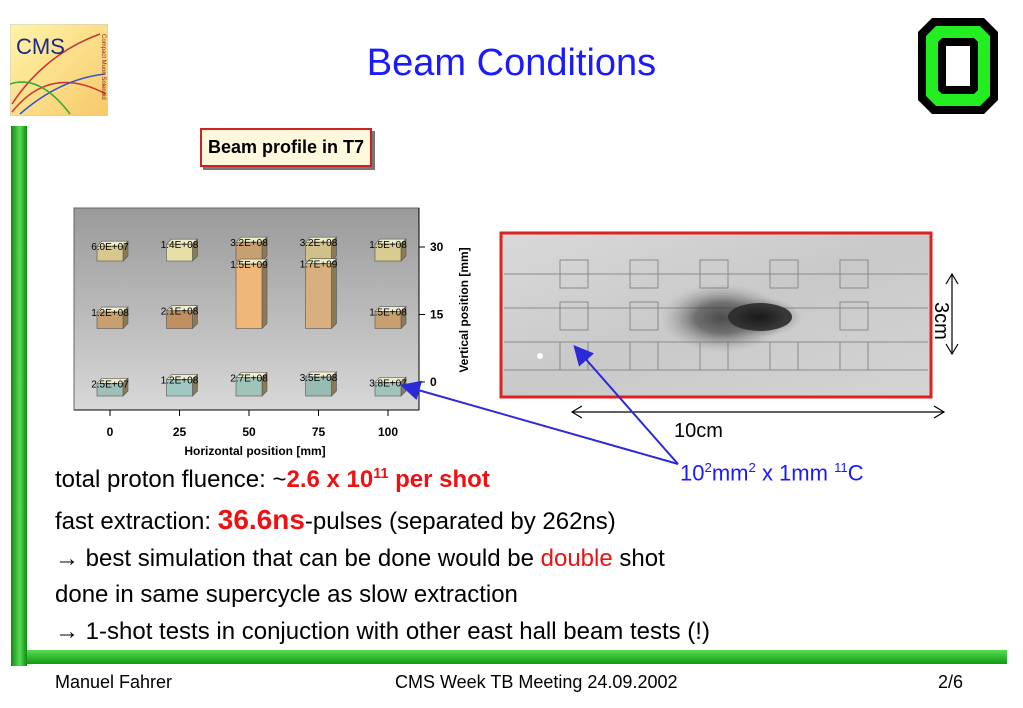 The width and height of the screenshot is (1023, 708). I want to click on left-green-bar, so click(19, 396).